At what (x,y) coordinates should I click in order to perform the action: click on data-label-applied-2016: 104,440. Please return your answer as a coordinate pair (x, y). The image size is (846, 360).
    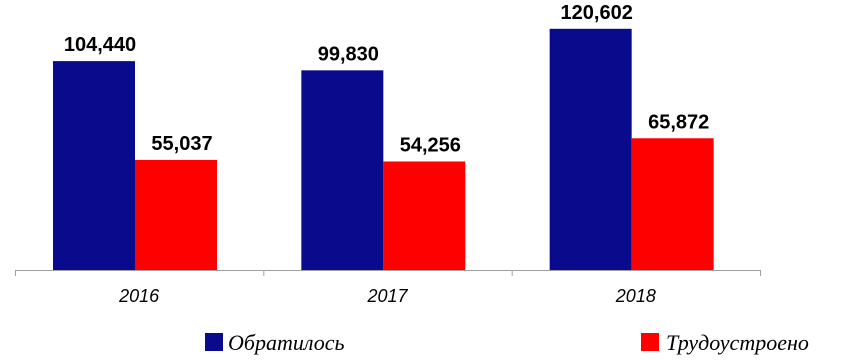
    Looking at the image, I should click on (100, 45).